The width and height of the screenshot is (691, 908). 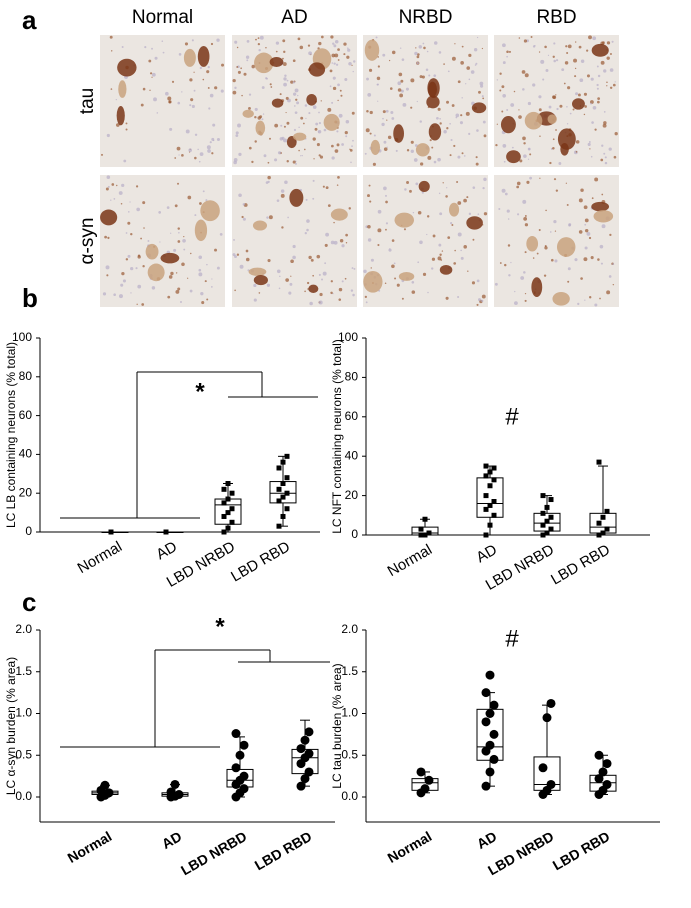 I want to click on x-tick-label: AD, so click(x=486, y=553).